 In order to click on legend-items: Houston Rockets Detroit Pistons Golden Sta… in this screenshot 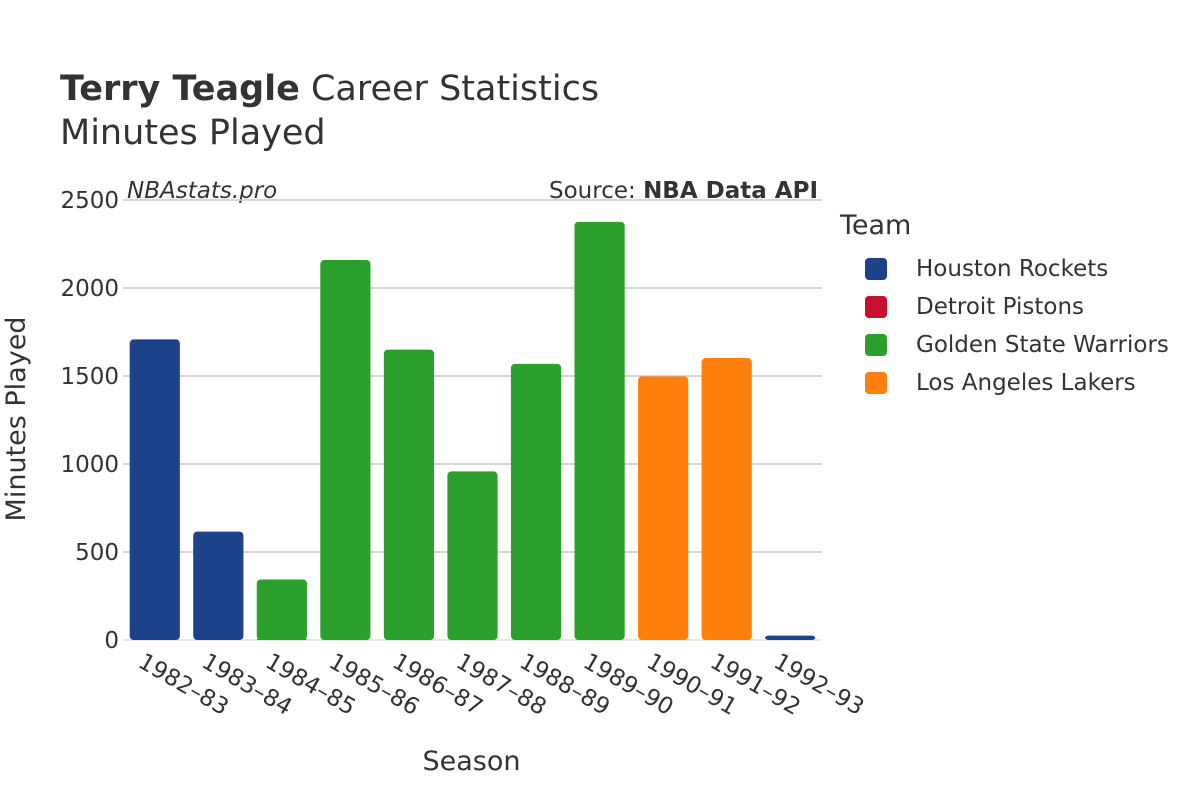, I will do `click(1004, 326)`.